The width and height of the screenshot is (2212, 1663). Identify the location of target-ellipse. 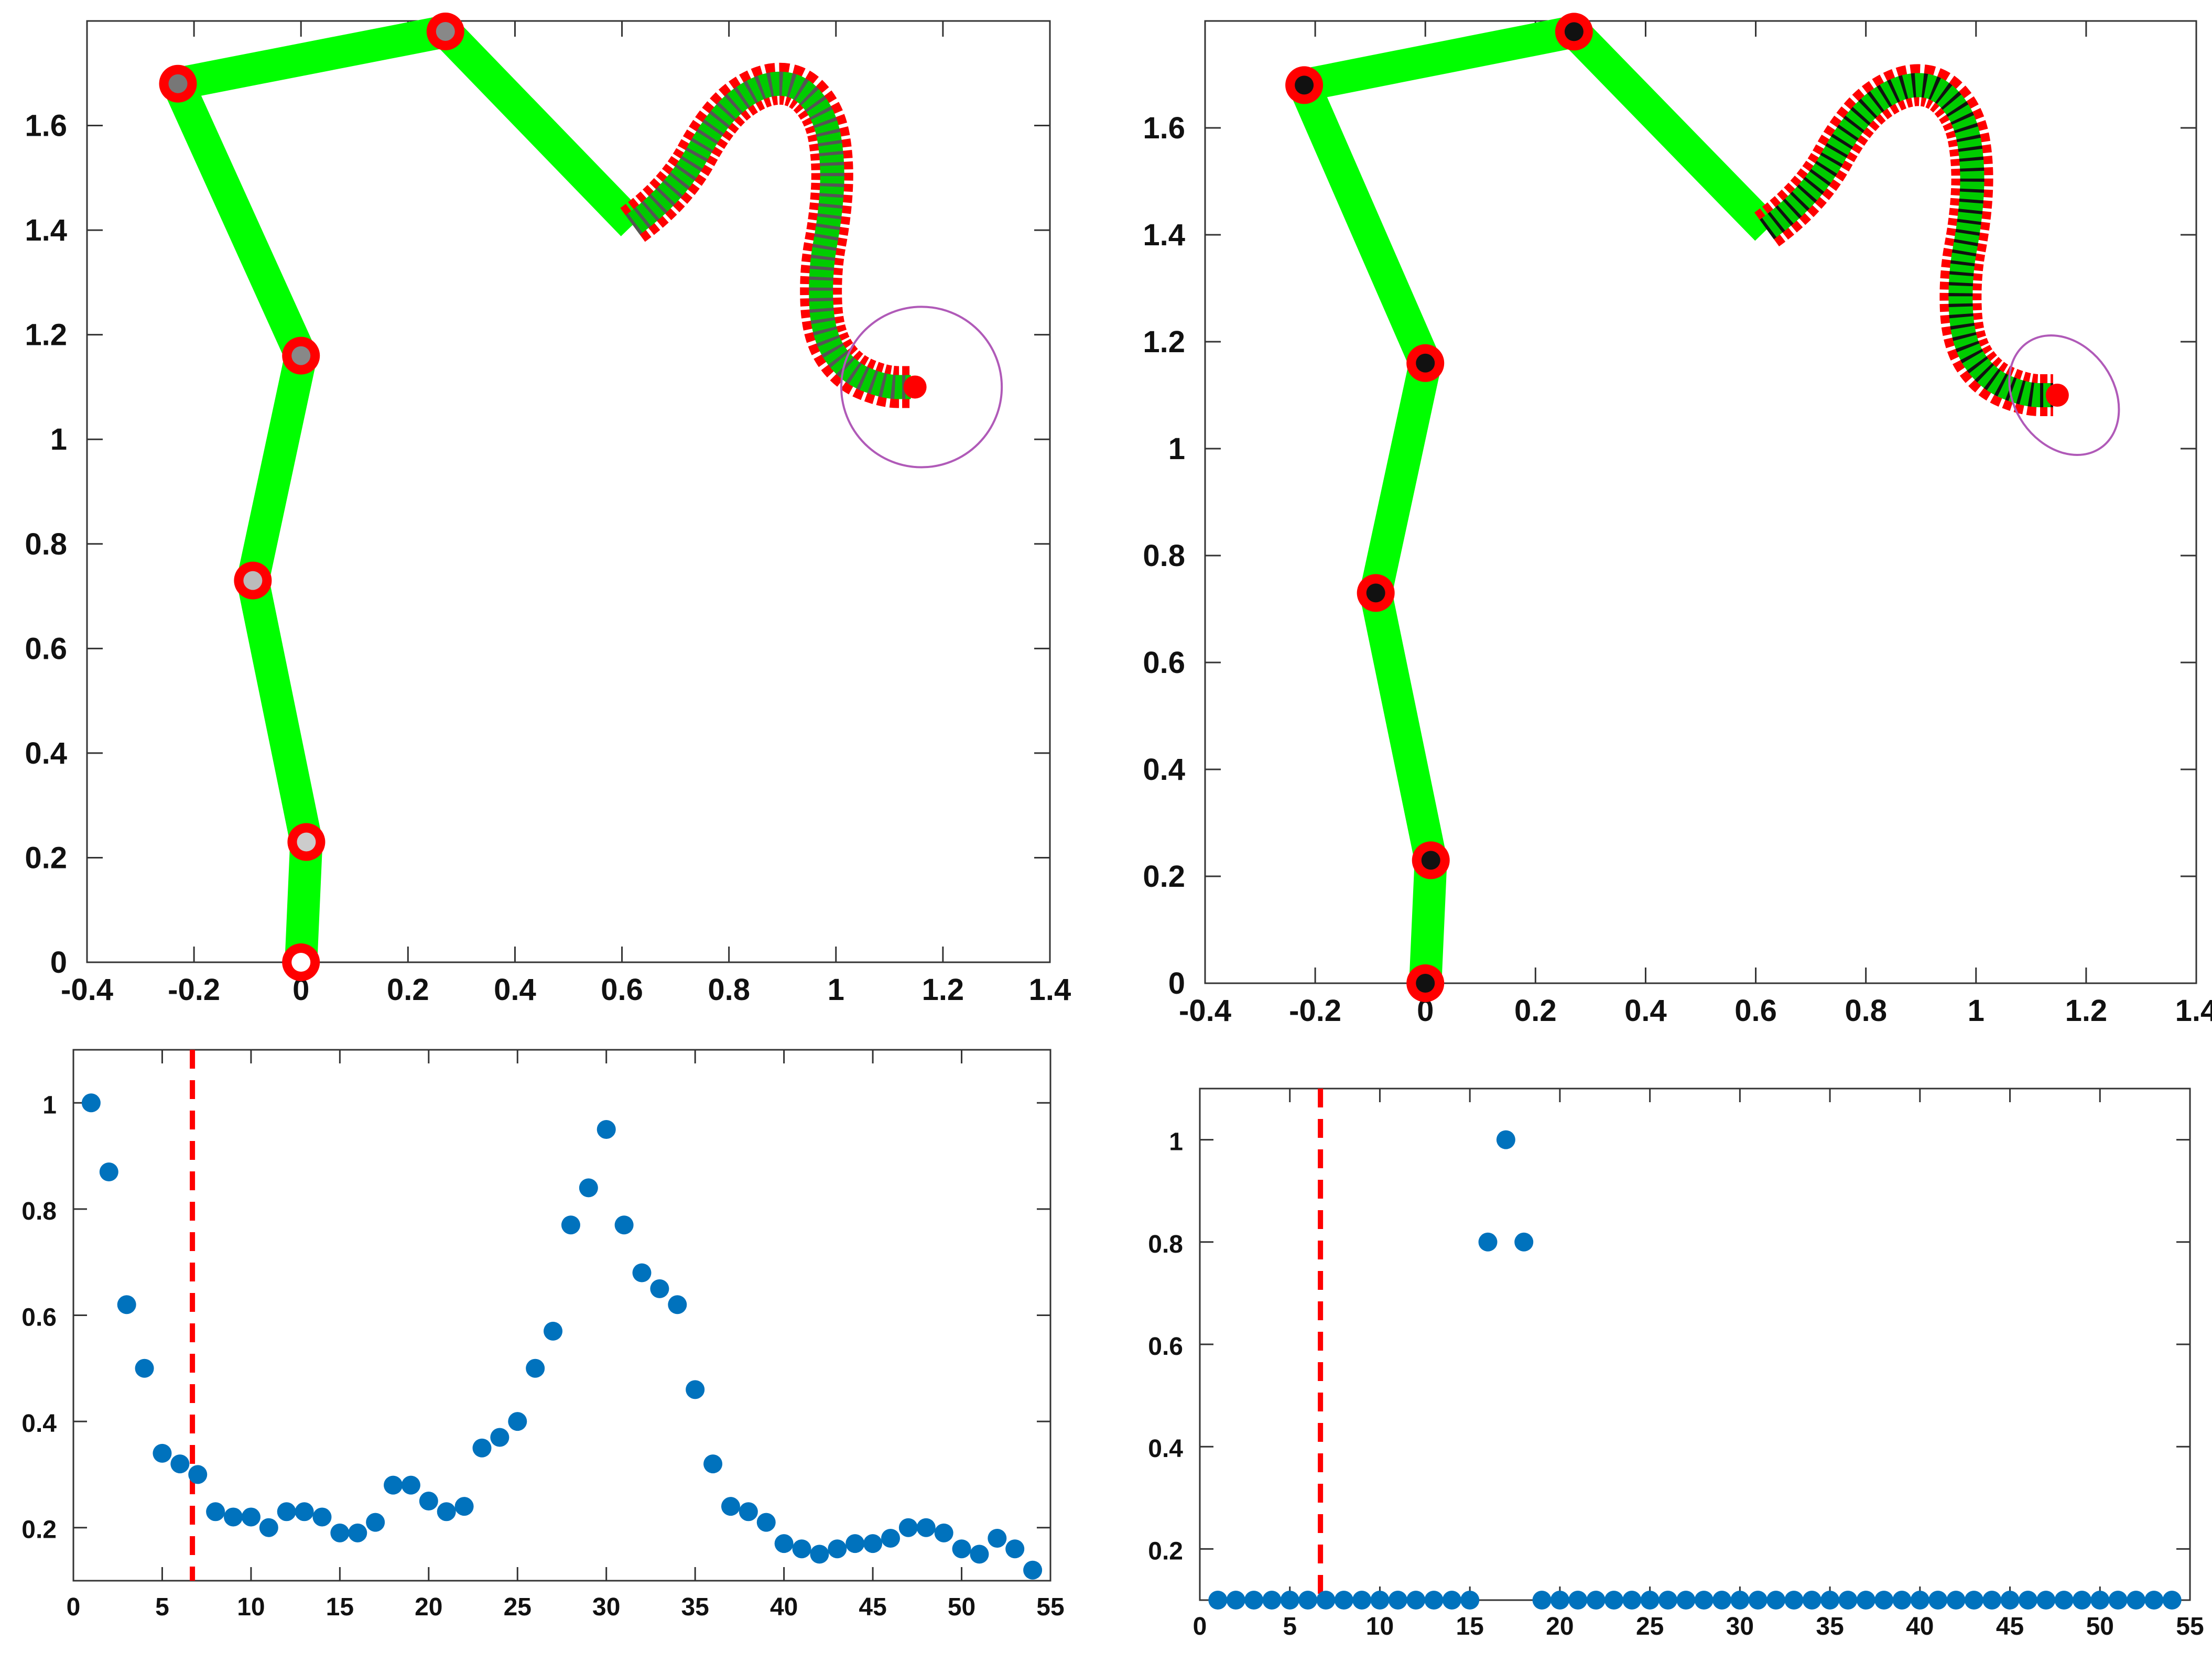
(2064, 395).